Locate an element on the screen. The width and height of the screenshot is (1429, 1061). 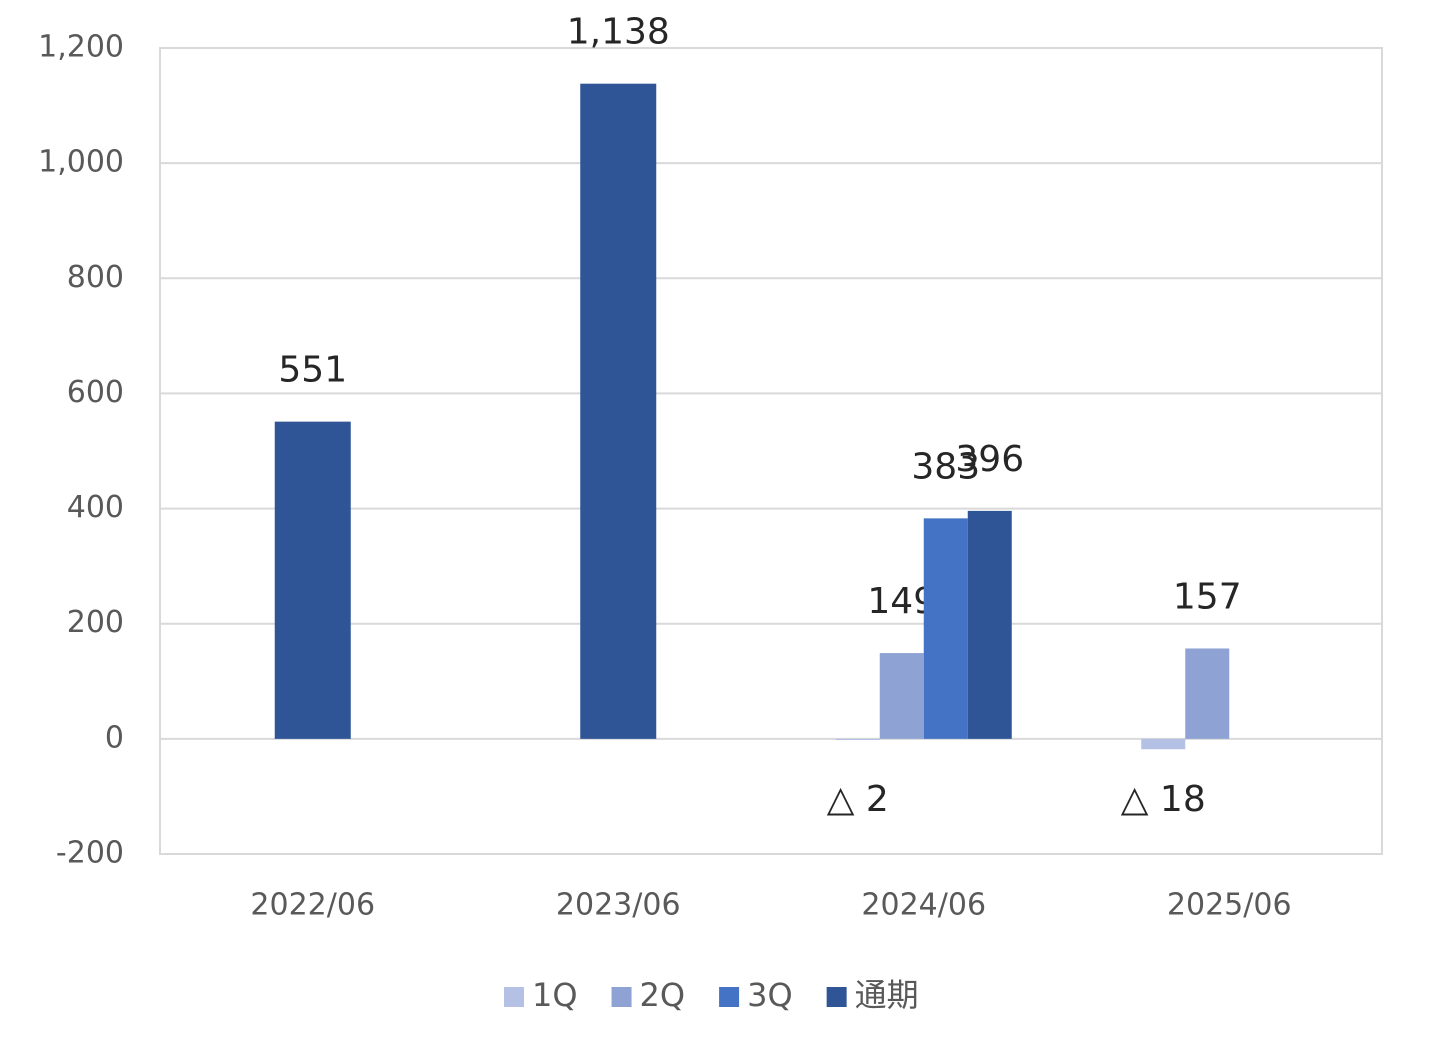
legend-label: 1Q is located at coordinates (555, 995).